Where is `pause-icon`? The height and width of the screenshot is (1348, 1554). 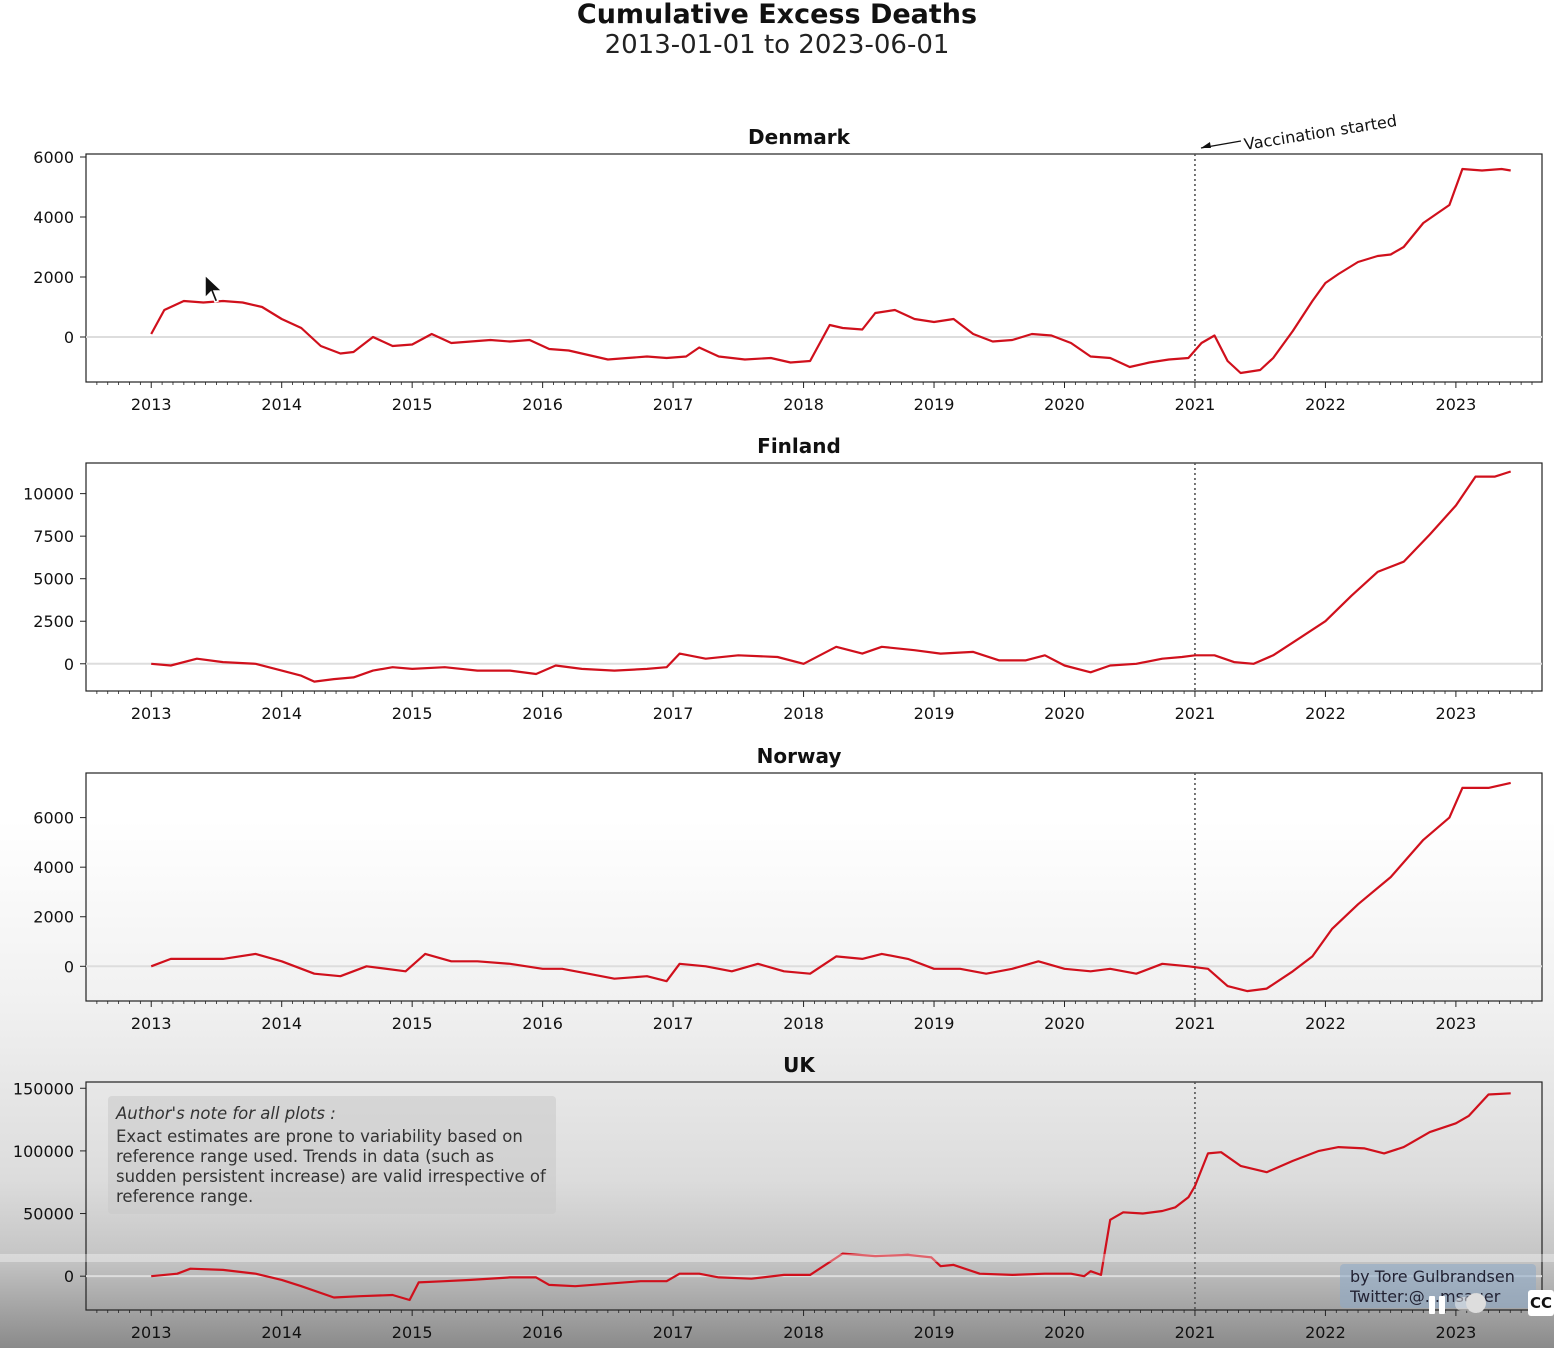
pause-icon is located at coordinates (1437, 1305).